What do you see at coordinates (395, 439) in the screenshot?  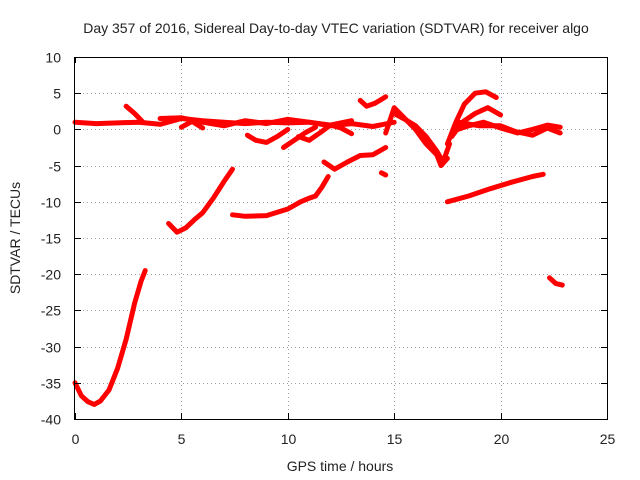 I see `x-tick-label: 15` at bounding box center [395, 439].